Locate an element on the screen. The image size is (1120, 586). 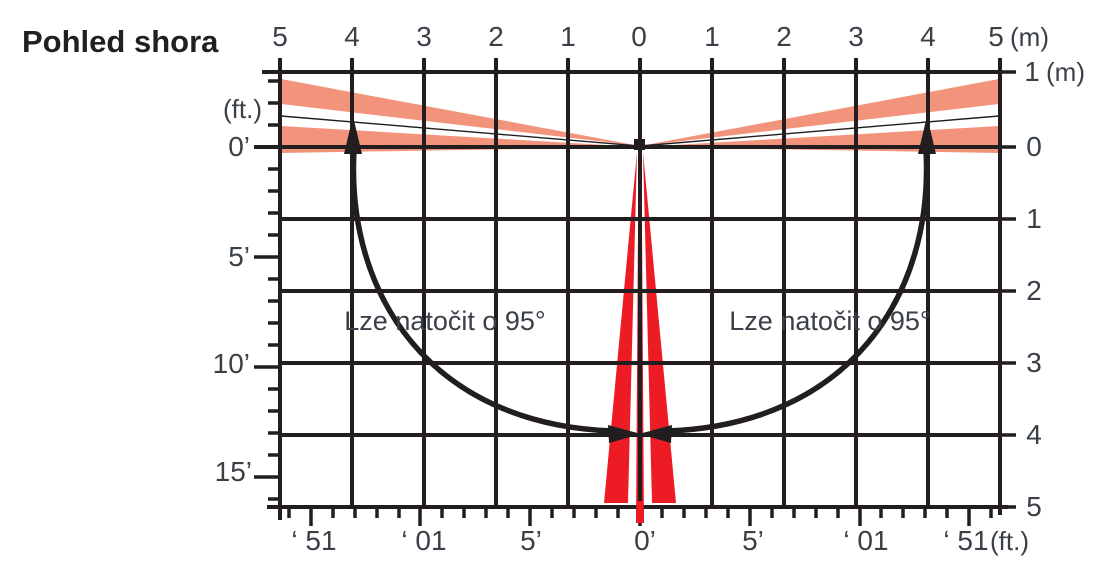
arrowhead-up-right-icon is located at coordinates (927, 135).